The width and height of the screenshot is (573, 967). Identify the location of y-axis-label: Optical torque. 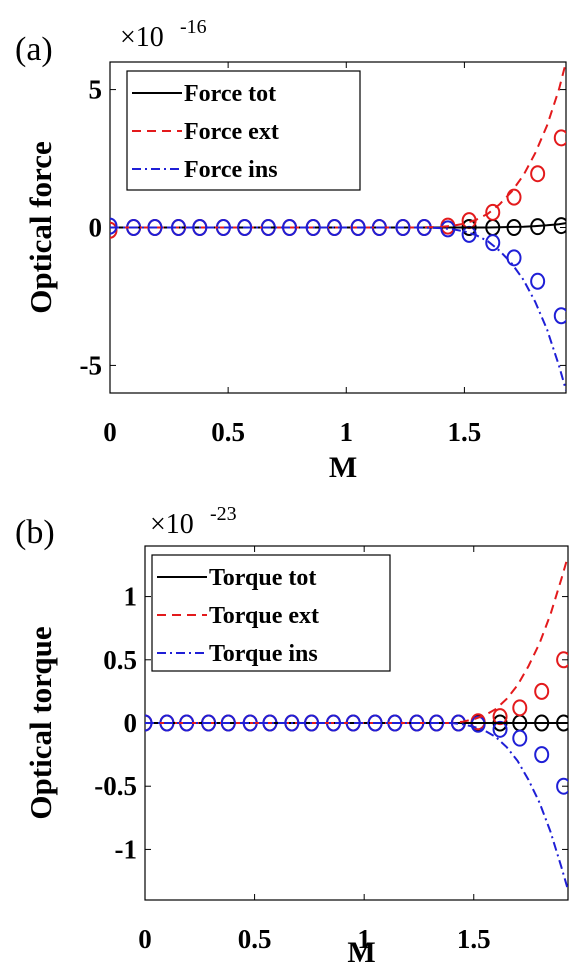
(40, 722).